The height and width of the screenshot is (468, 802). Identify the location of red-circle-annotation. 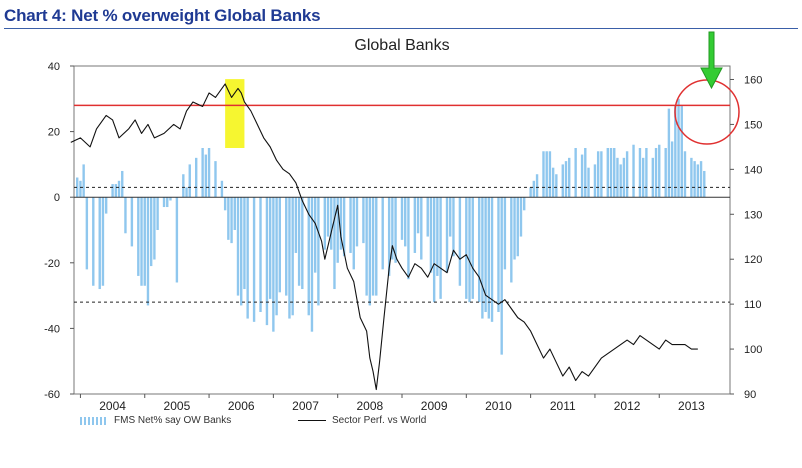
(707, 112).